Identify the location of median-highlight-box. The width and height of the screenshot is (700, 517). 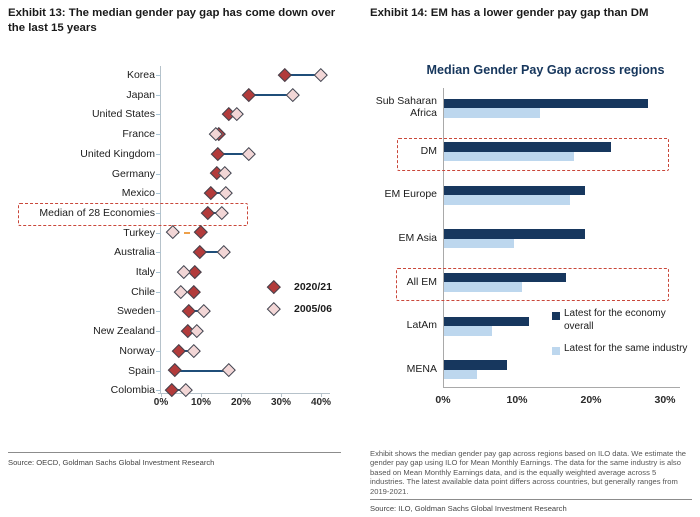
(133, 214).